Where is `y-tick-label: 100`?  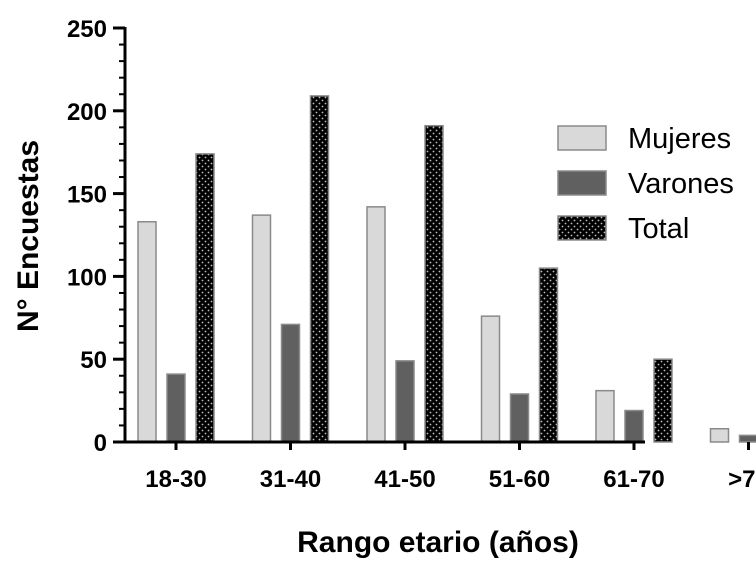
y-tick-label: 100 is located at coordinates (87, 277).